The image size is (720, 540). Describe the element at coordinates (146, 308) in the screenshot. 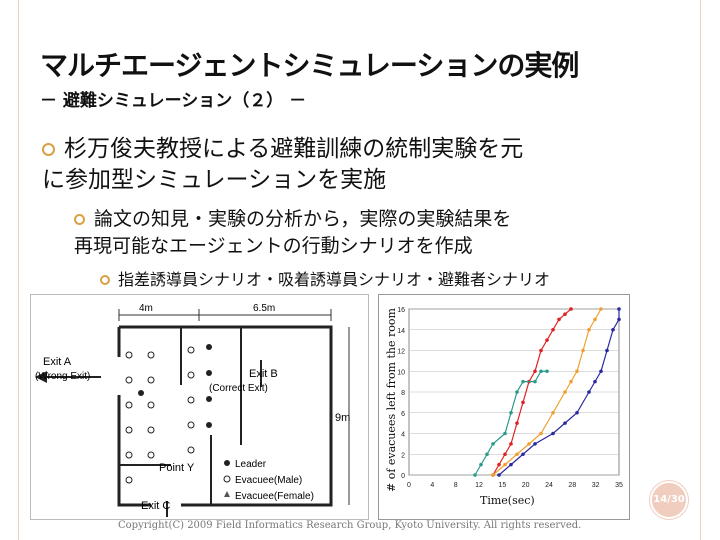

I see `dim-4m-label: 4m` at that location.